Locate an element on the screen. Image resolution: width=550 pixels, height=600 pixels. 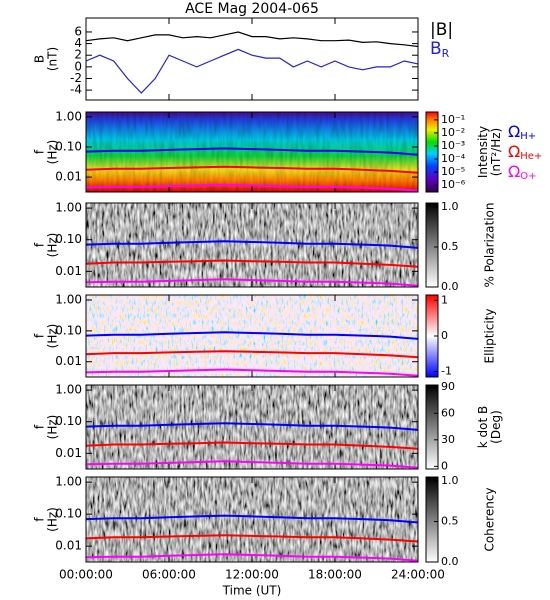
legend-label: ΩO+ is located at coordinates (522, 172).